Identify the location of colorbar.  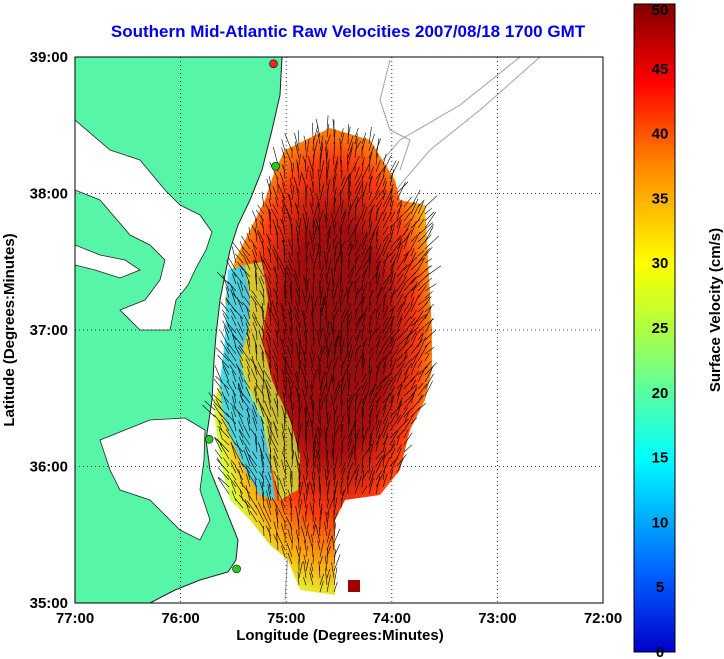
(654, 328).